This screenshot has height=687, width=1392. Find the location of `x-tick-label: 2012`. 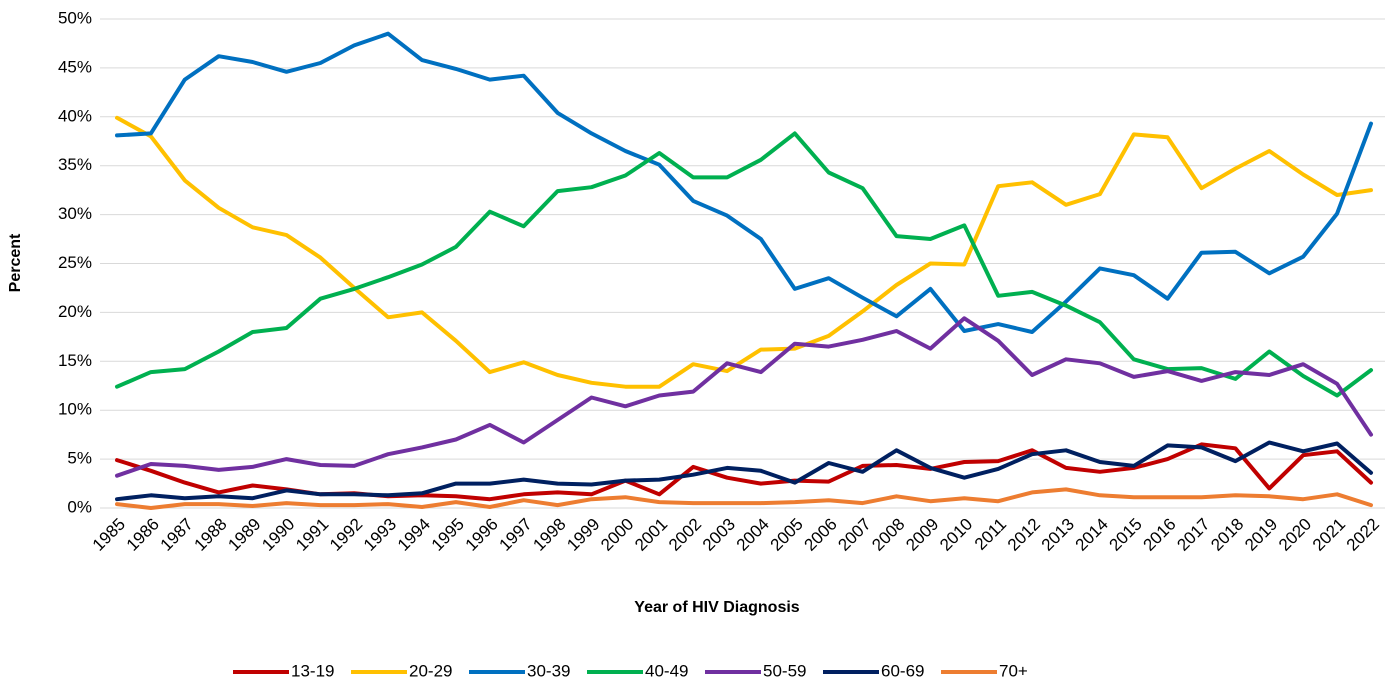

x-tick-label: 2012 is located at coordinates (1024, 535).